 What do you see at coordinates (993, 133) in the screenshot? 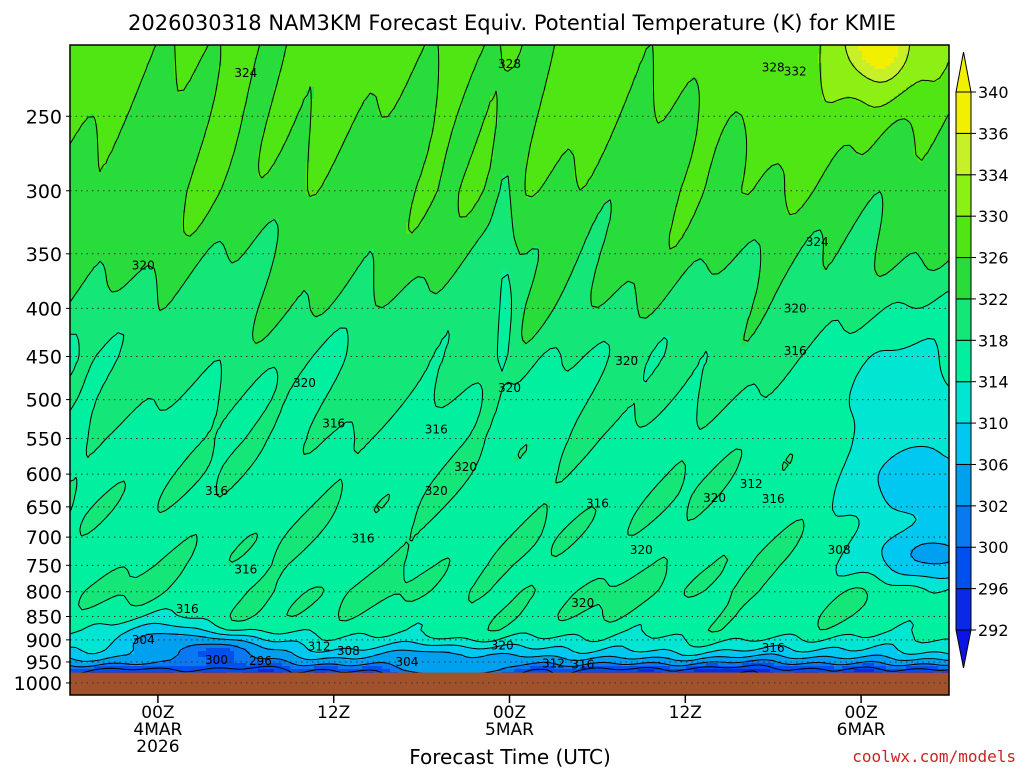
I see `colorbar-label: 336` at bounding box center [993, 133].